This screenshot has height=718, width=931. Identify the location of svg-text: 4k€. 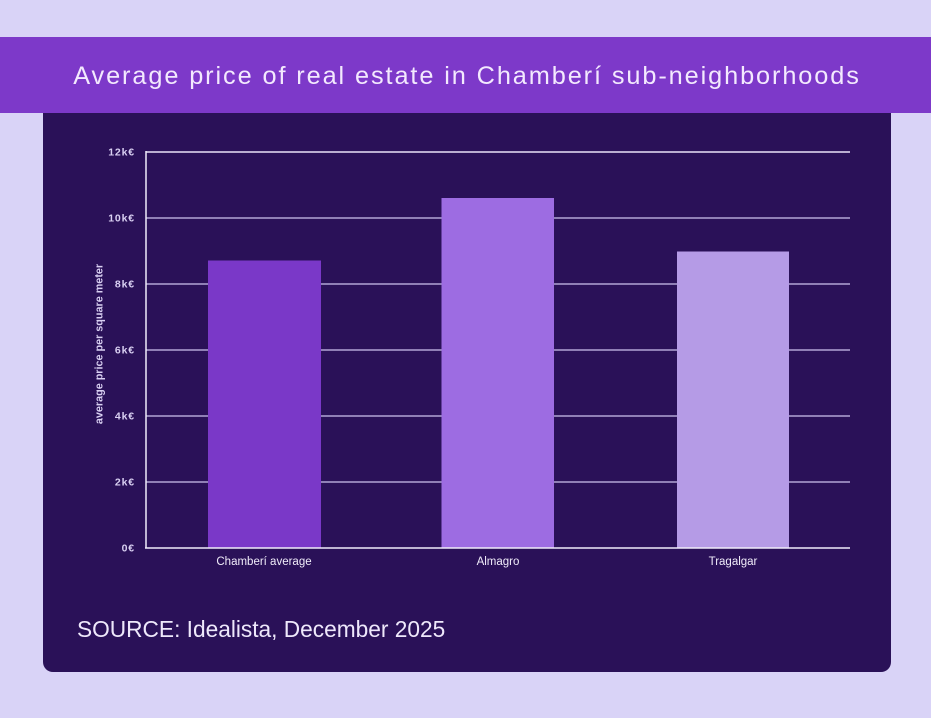
(125, 417).